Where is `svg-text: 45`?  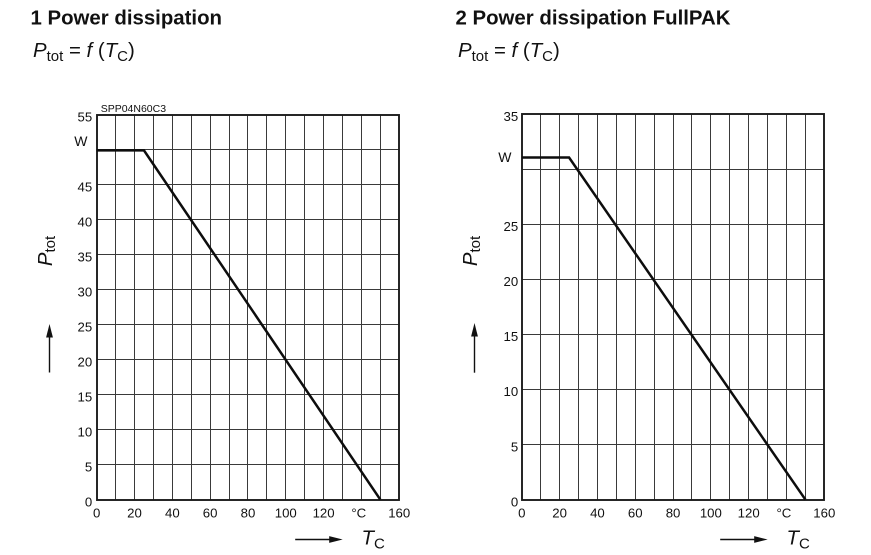 svg-text: 45 is located at coordinates (85, 187).